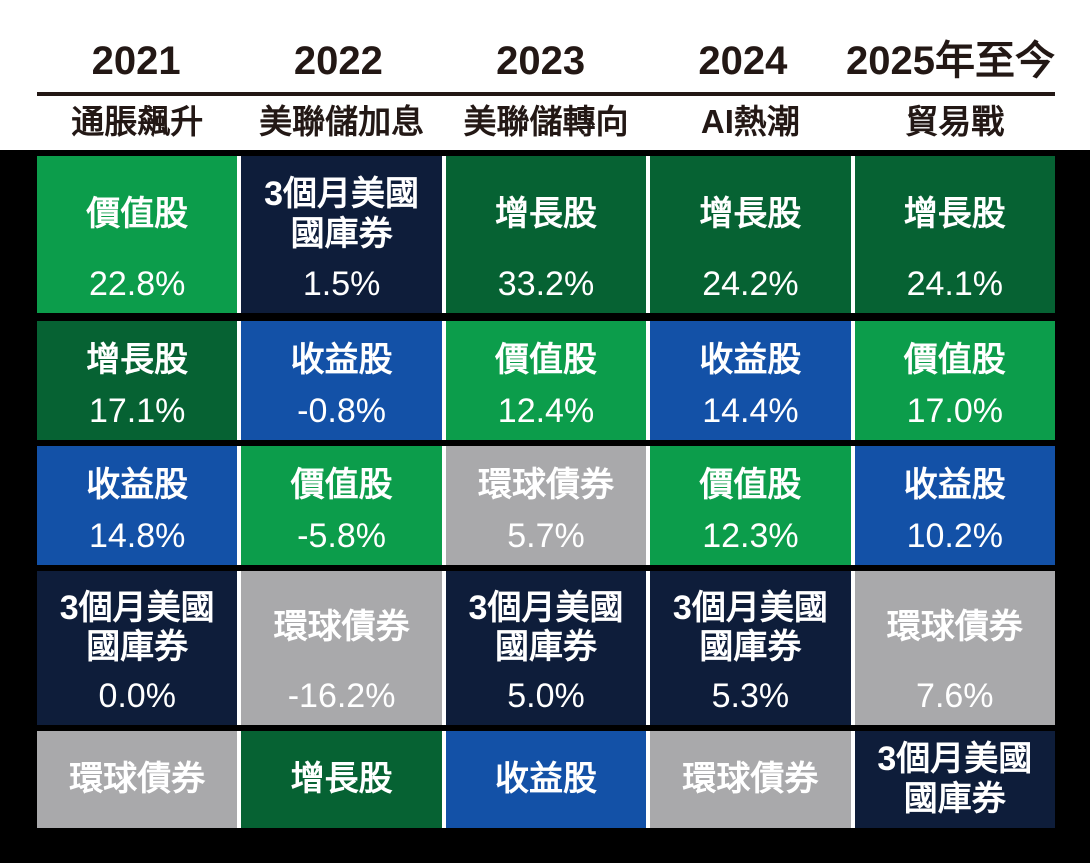  Describe the element at coordinates (750, 696) in the screenshot. I see `asset-return: 5.3%` at that location.